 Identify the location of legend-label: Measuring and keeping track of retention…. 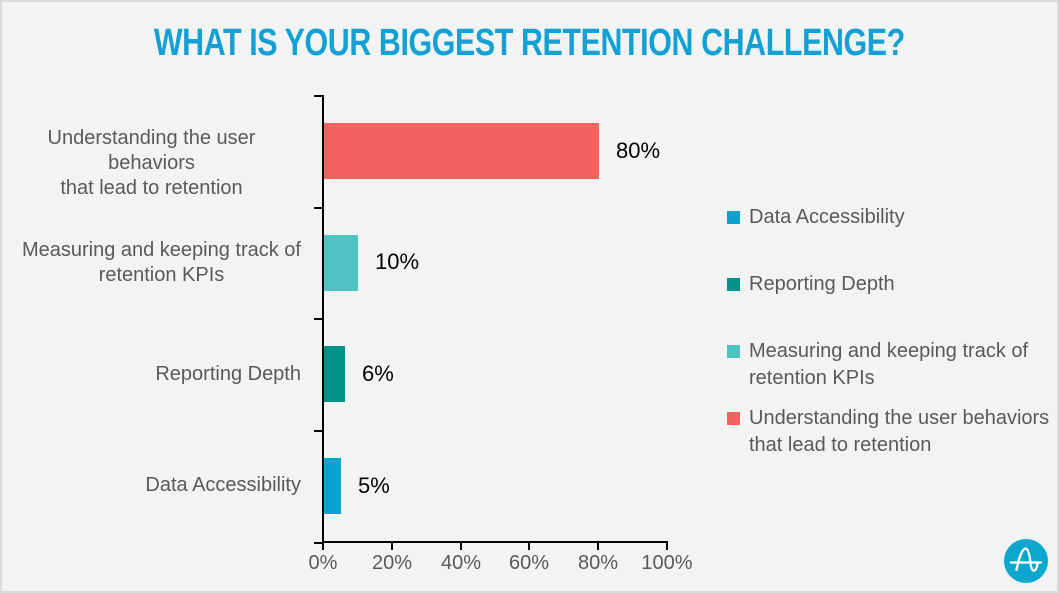
(889, 364).